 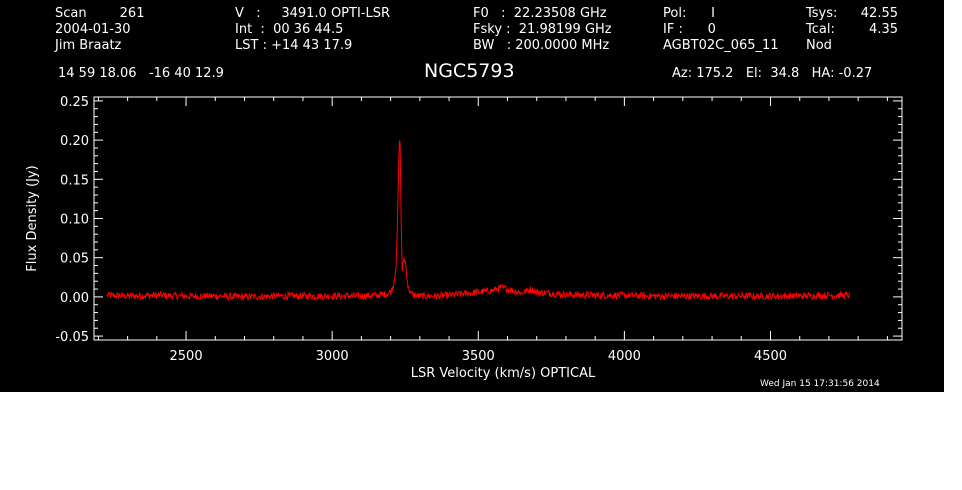 What do you see at coordinates (879, 13) in the screenshot?
I see `tsys-value: 42.55` at bounding box center [879, 13].